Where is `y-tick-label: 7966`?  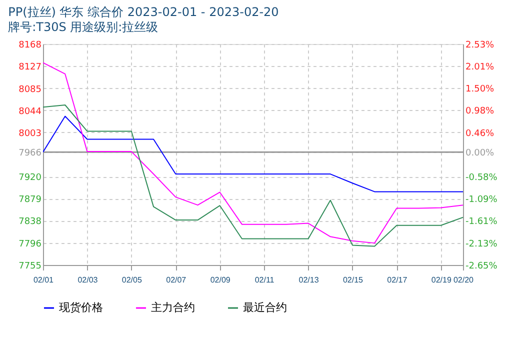
y-tick-label: 7966 is located at coordinates (30, 153).